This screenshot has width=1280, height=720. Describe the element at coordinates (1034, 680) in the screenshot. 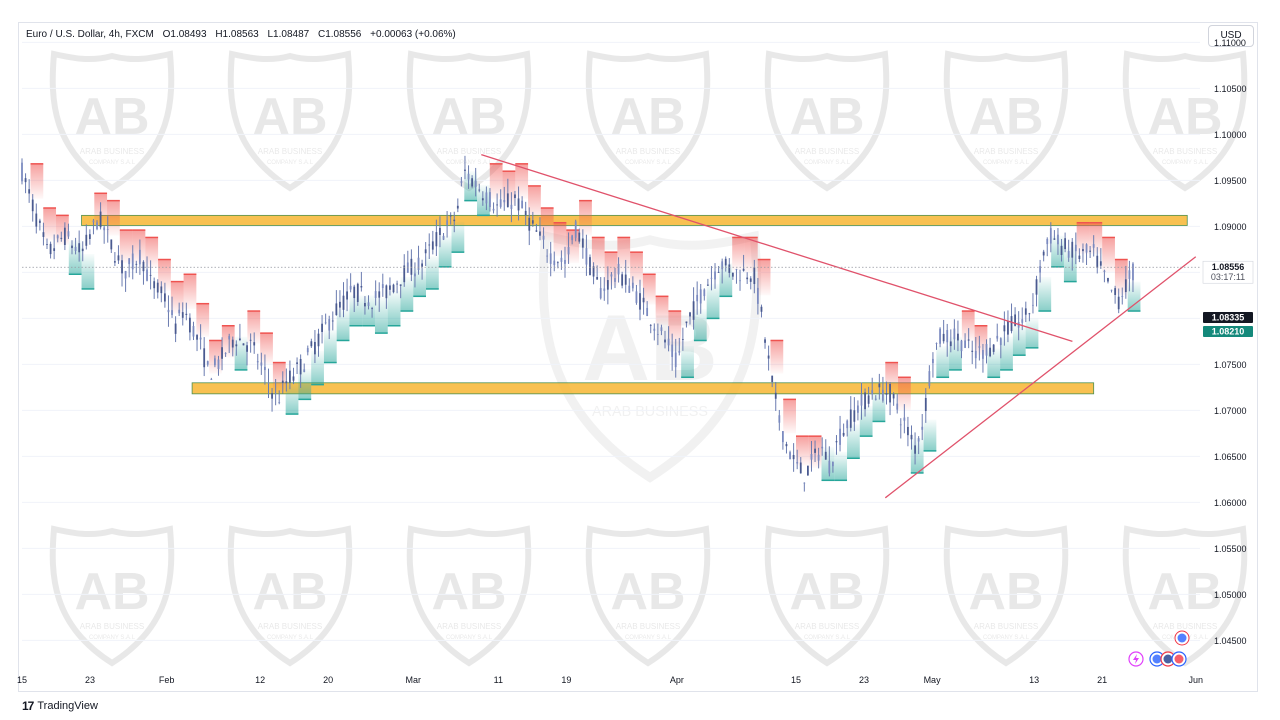

I see `x-tick-label: 13` at that location.